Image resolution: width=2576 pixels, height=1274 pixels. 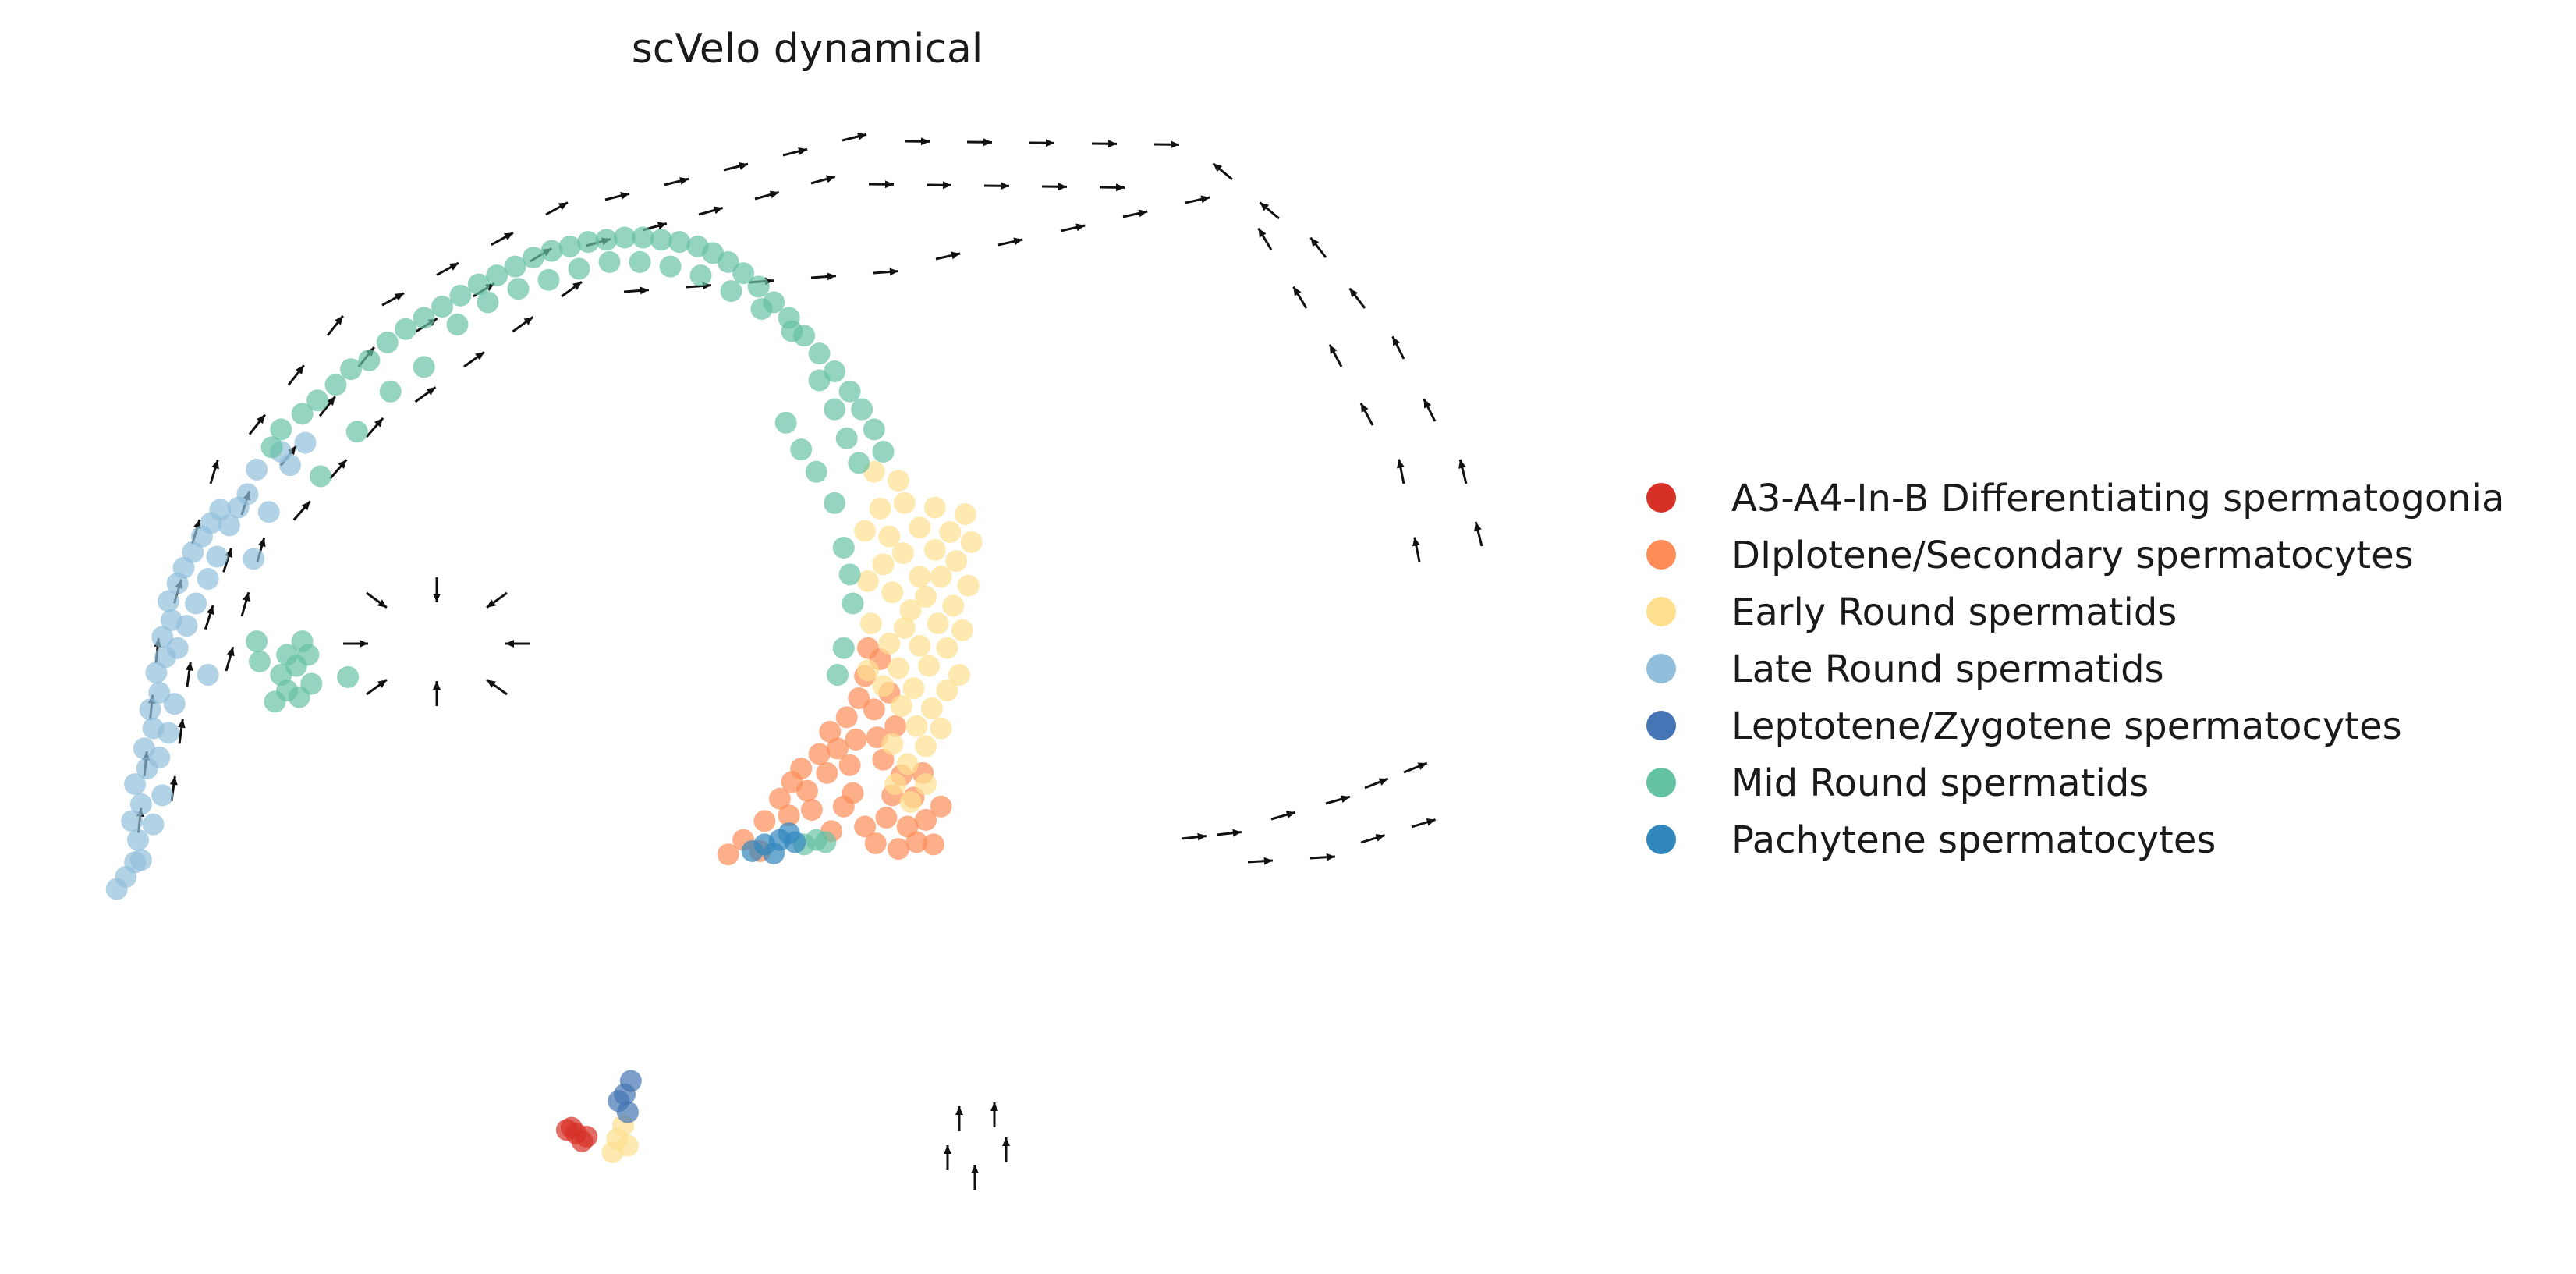 What do you see at coordinates (2072, 555) in the screenshot?
I see `legend-label-1: DIplotene/Secondary spermatocytes` at bounding box center [2072, 555].